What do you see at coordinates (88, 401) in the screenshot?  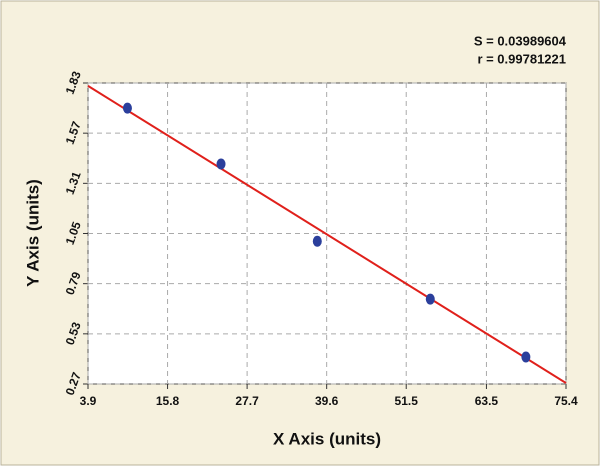 I see `x-tick-label: 3.9` at bounding box center [88, 401].